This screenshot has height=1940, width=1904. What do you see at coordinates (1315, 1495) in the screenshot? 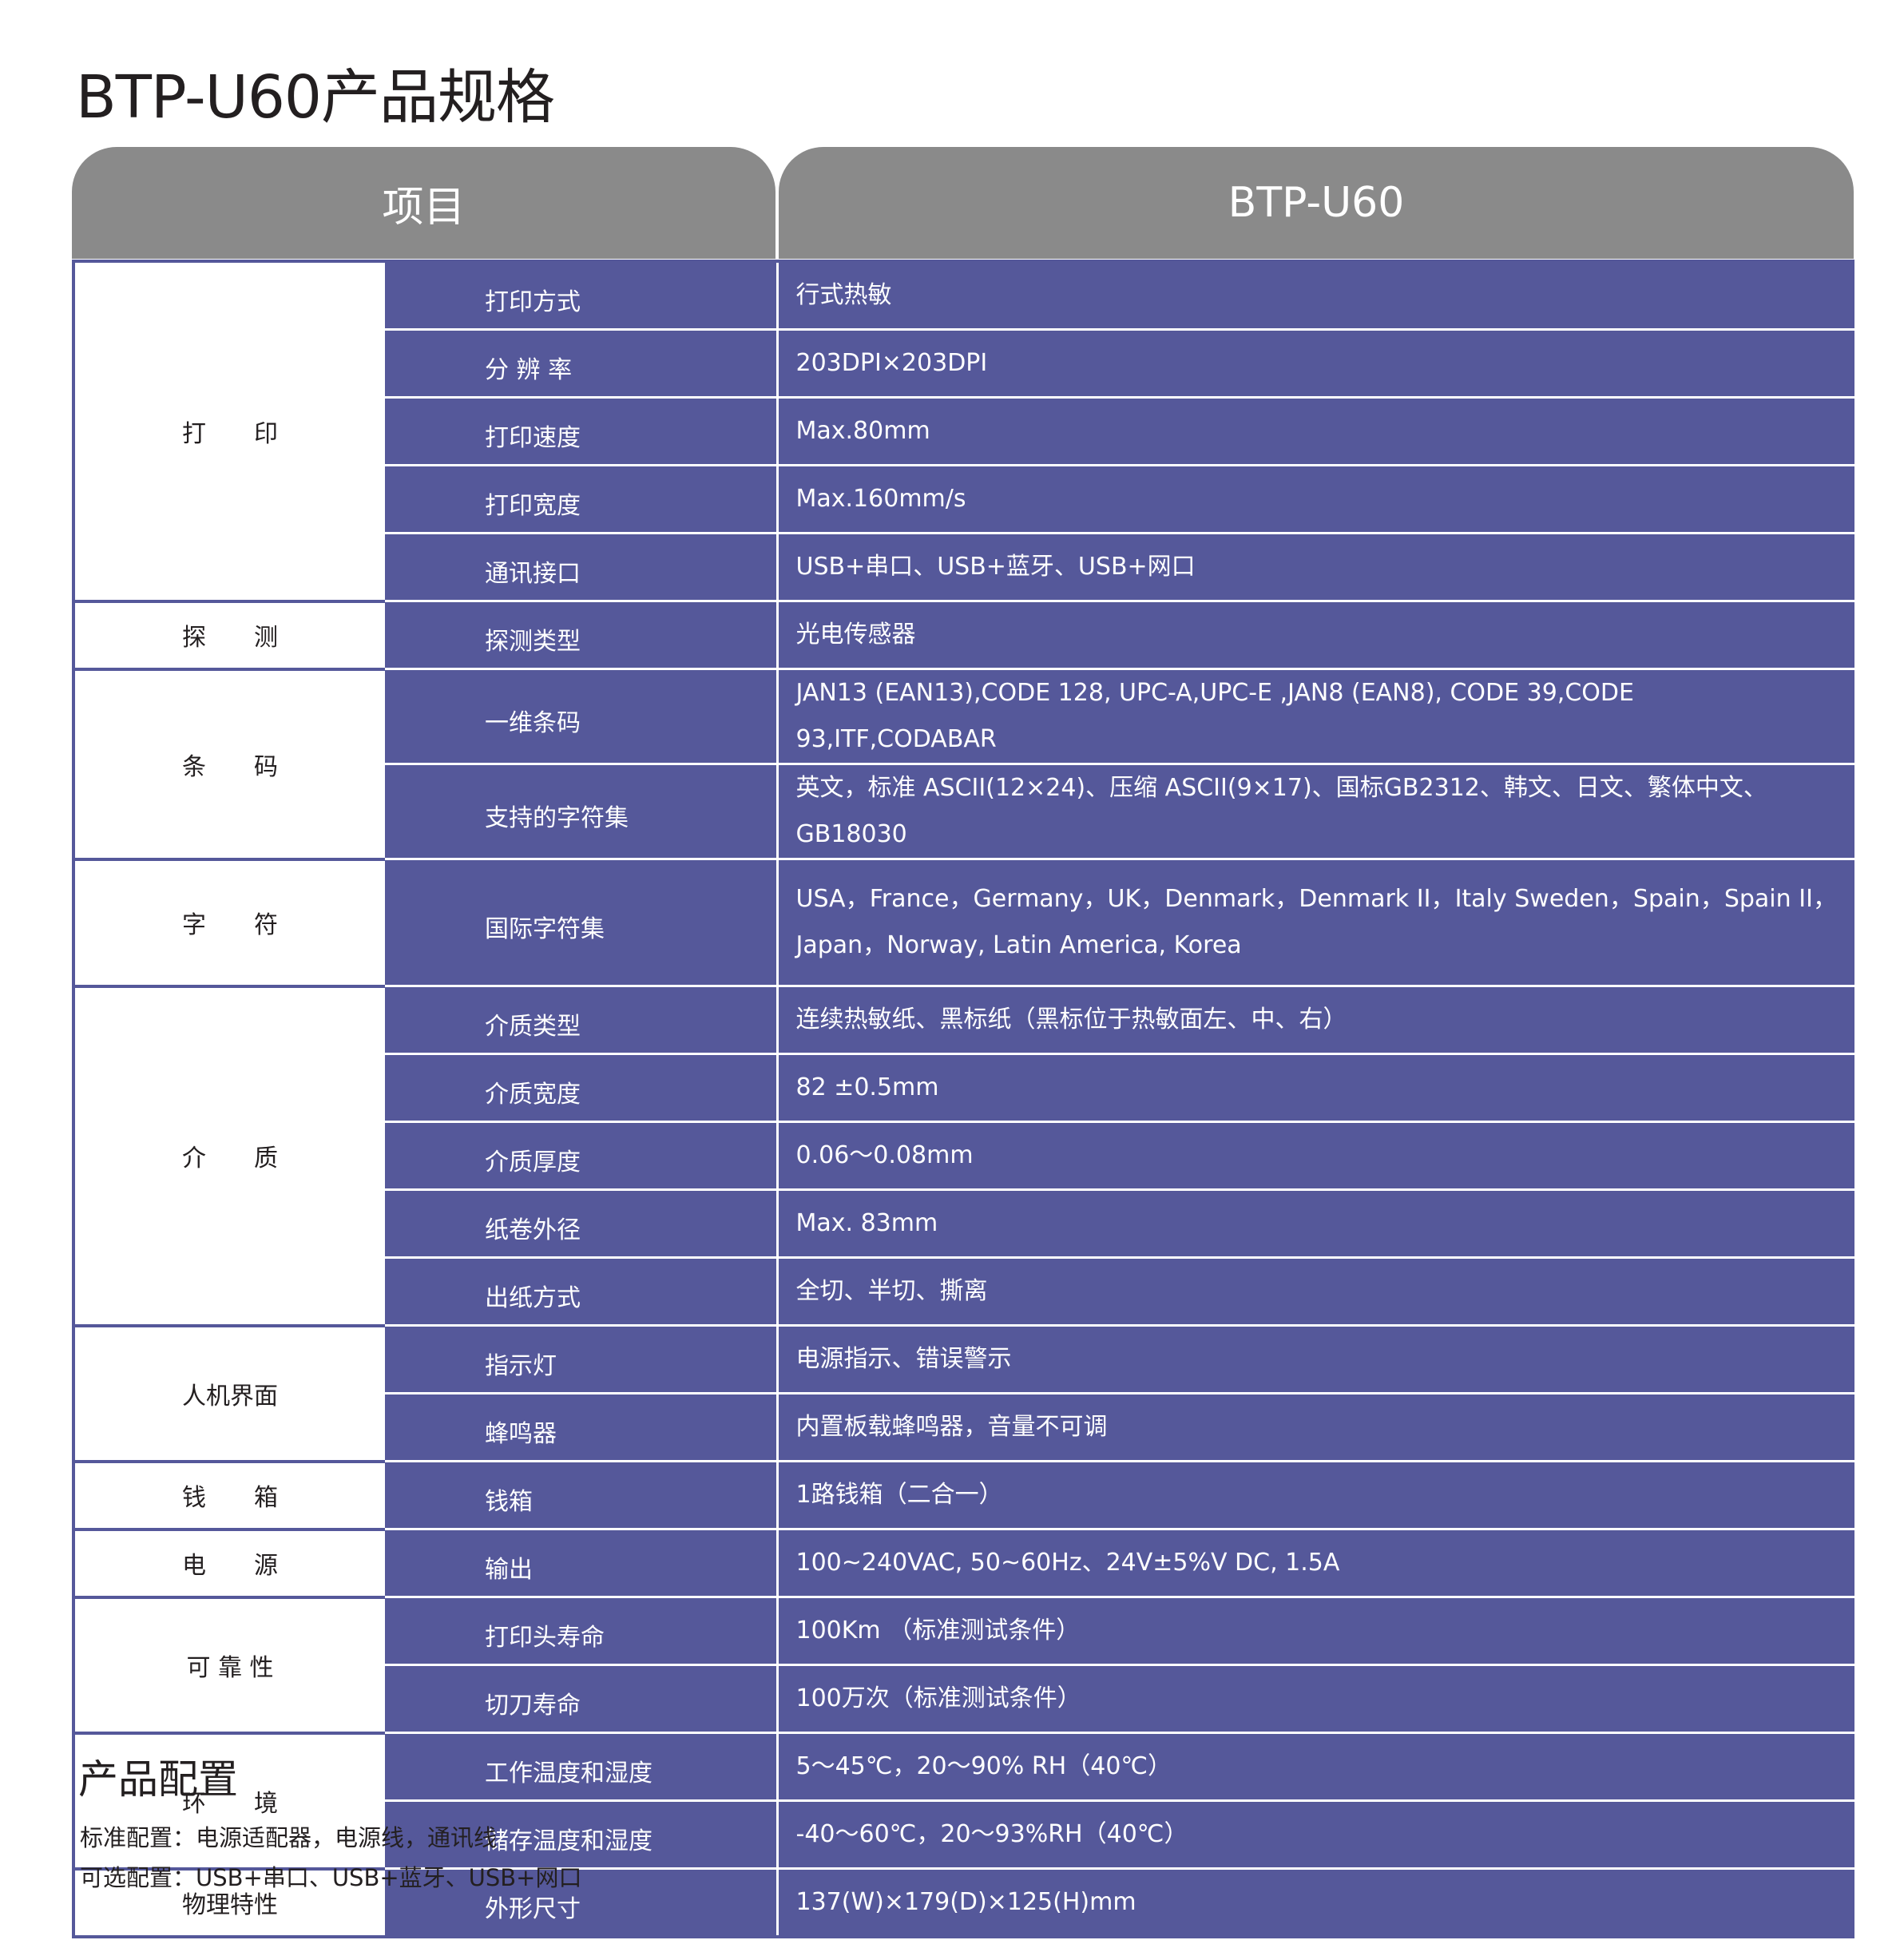
I see `spec-value: 1路钱箱（二合一）` at bounding box center [1315, 1495].